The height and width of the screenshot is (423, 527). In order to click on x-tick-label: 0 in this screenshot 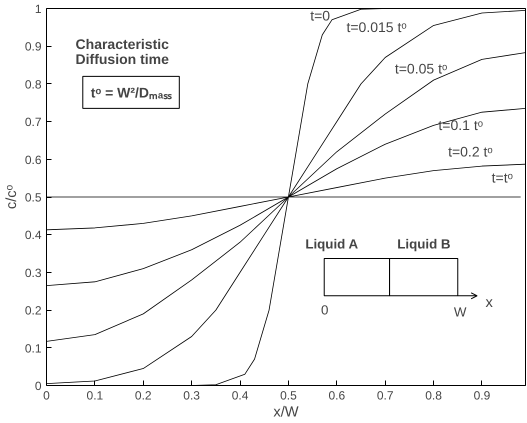, I will do `click(46, 395)`.